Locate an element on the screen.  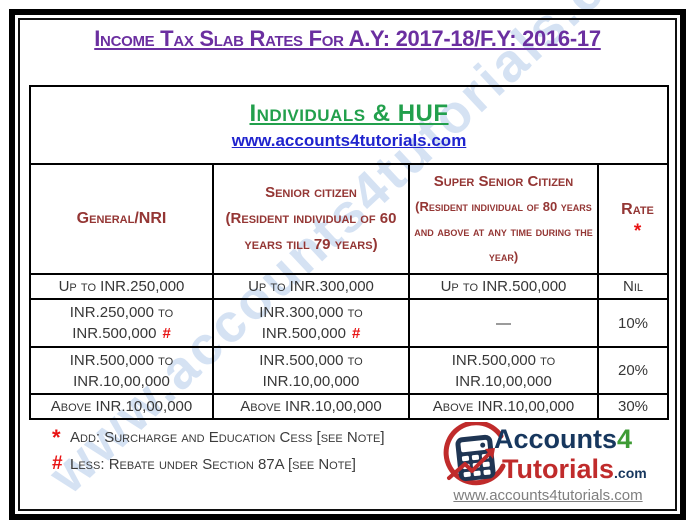
brand-website-link: www.accounts4tutorials.com is located at coordinates (548, 495).